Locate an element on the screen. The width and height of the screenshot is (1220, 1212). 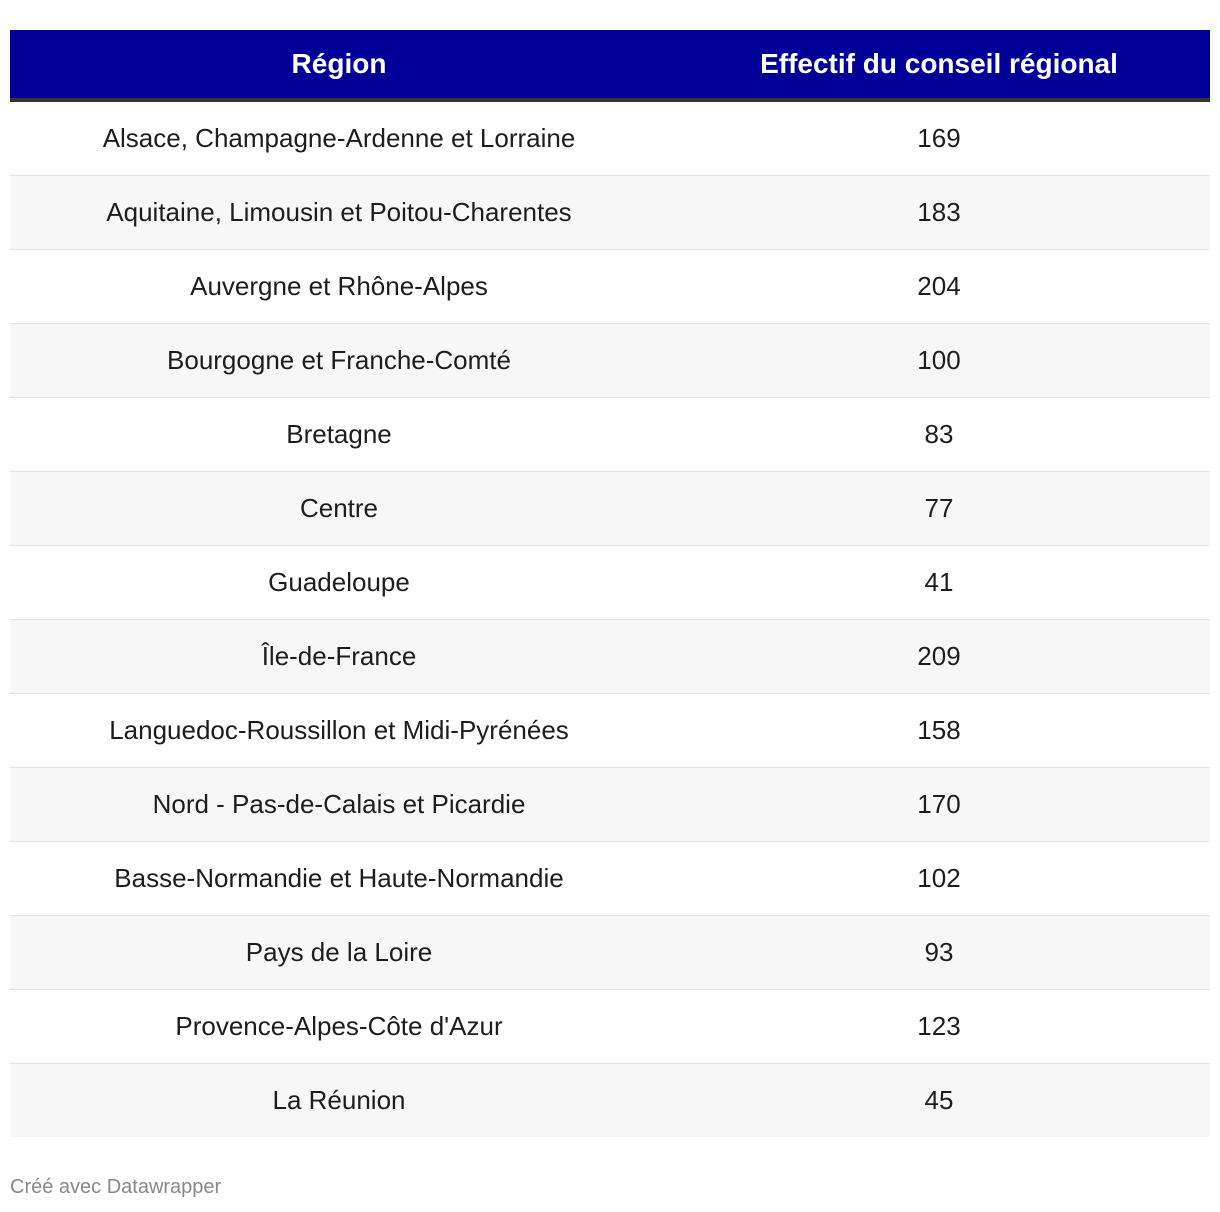
table-row: Guadeloupe 41 is located at coordinates (610, 582).